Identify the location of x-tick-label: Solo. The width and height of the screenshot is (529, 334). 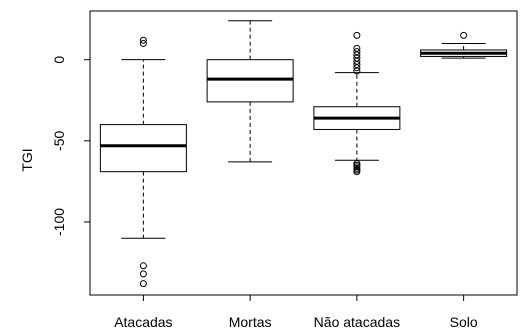
(464, 322).